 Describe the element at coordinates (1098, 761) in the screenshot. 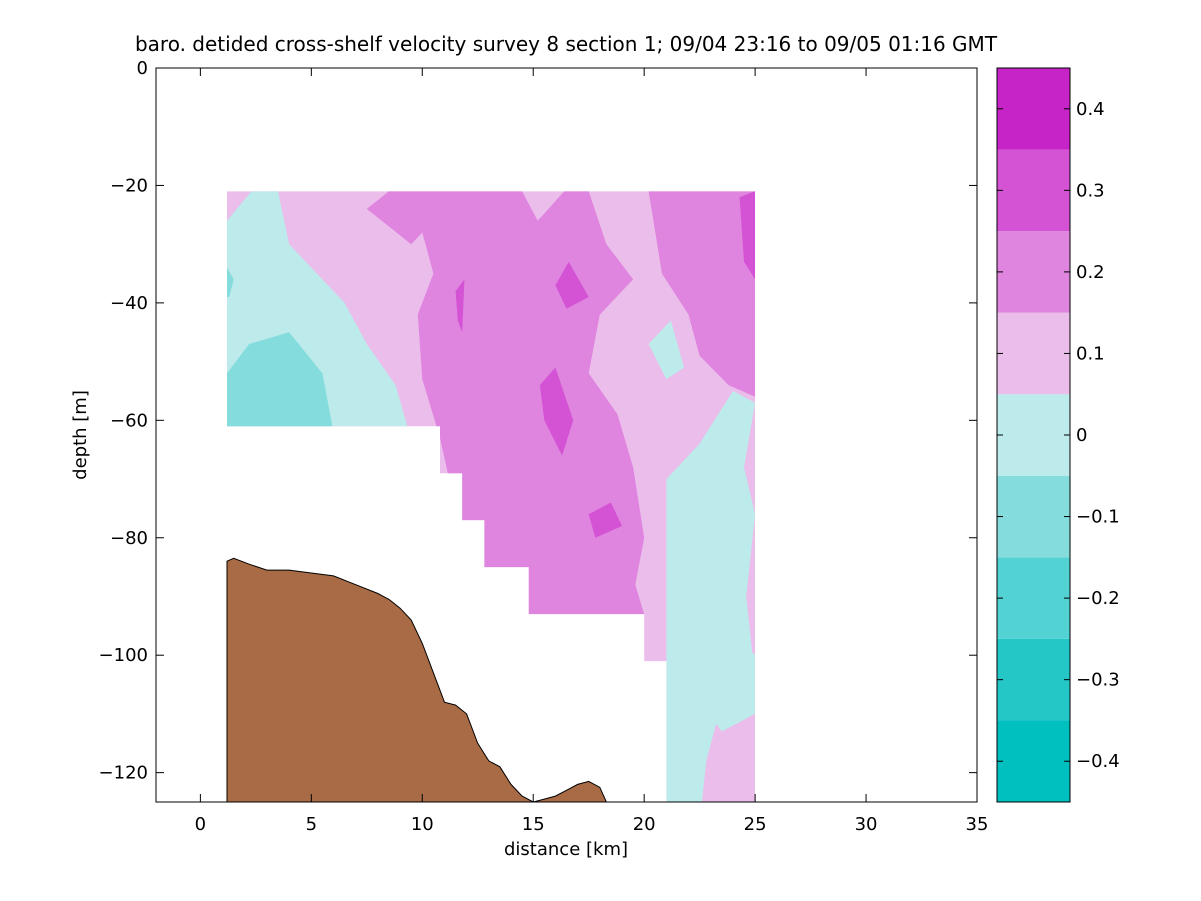

I see `colorbar-tick-label: −0.4` at that location.